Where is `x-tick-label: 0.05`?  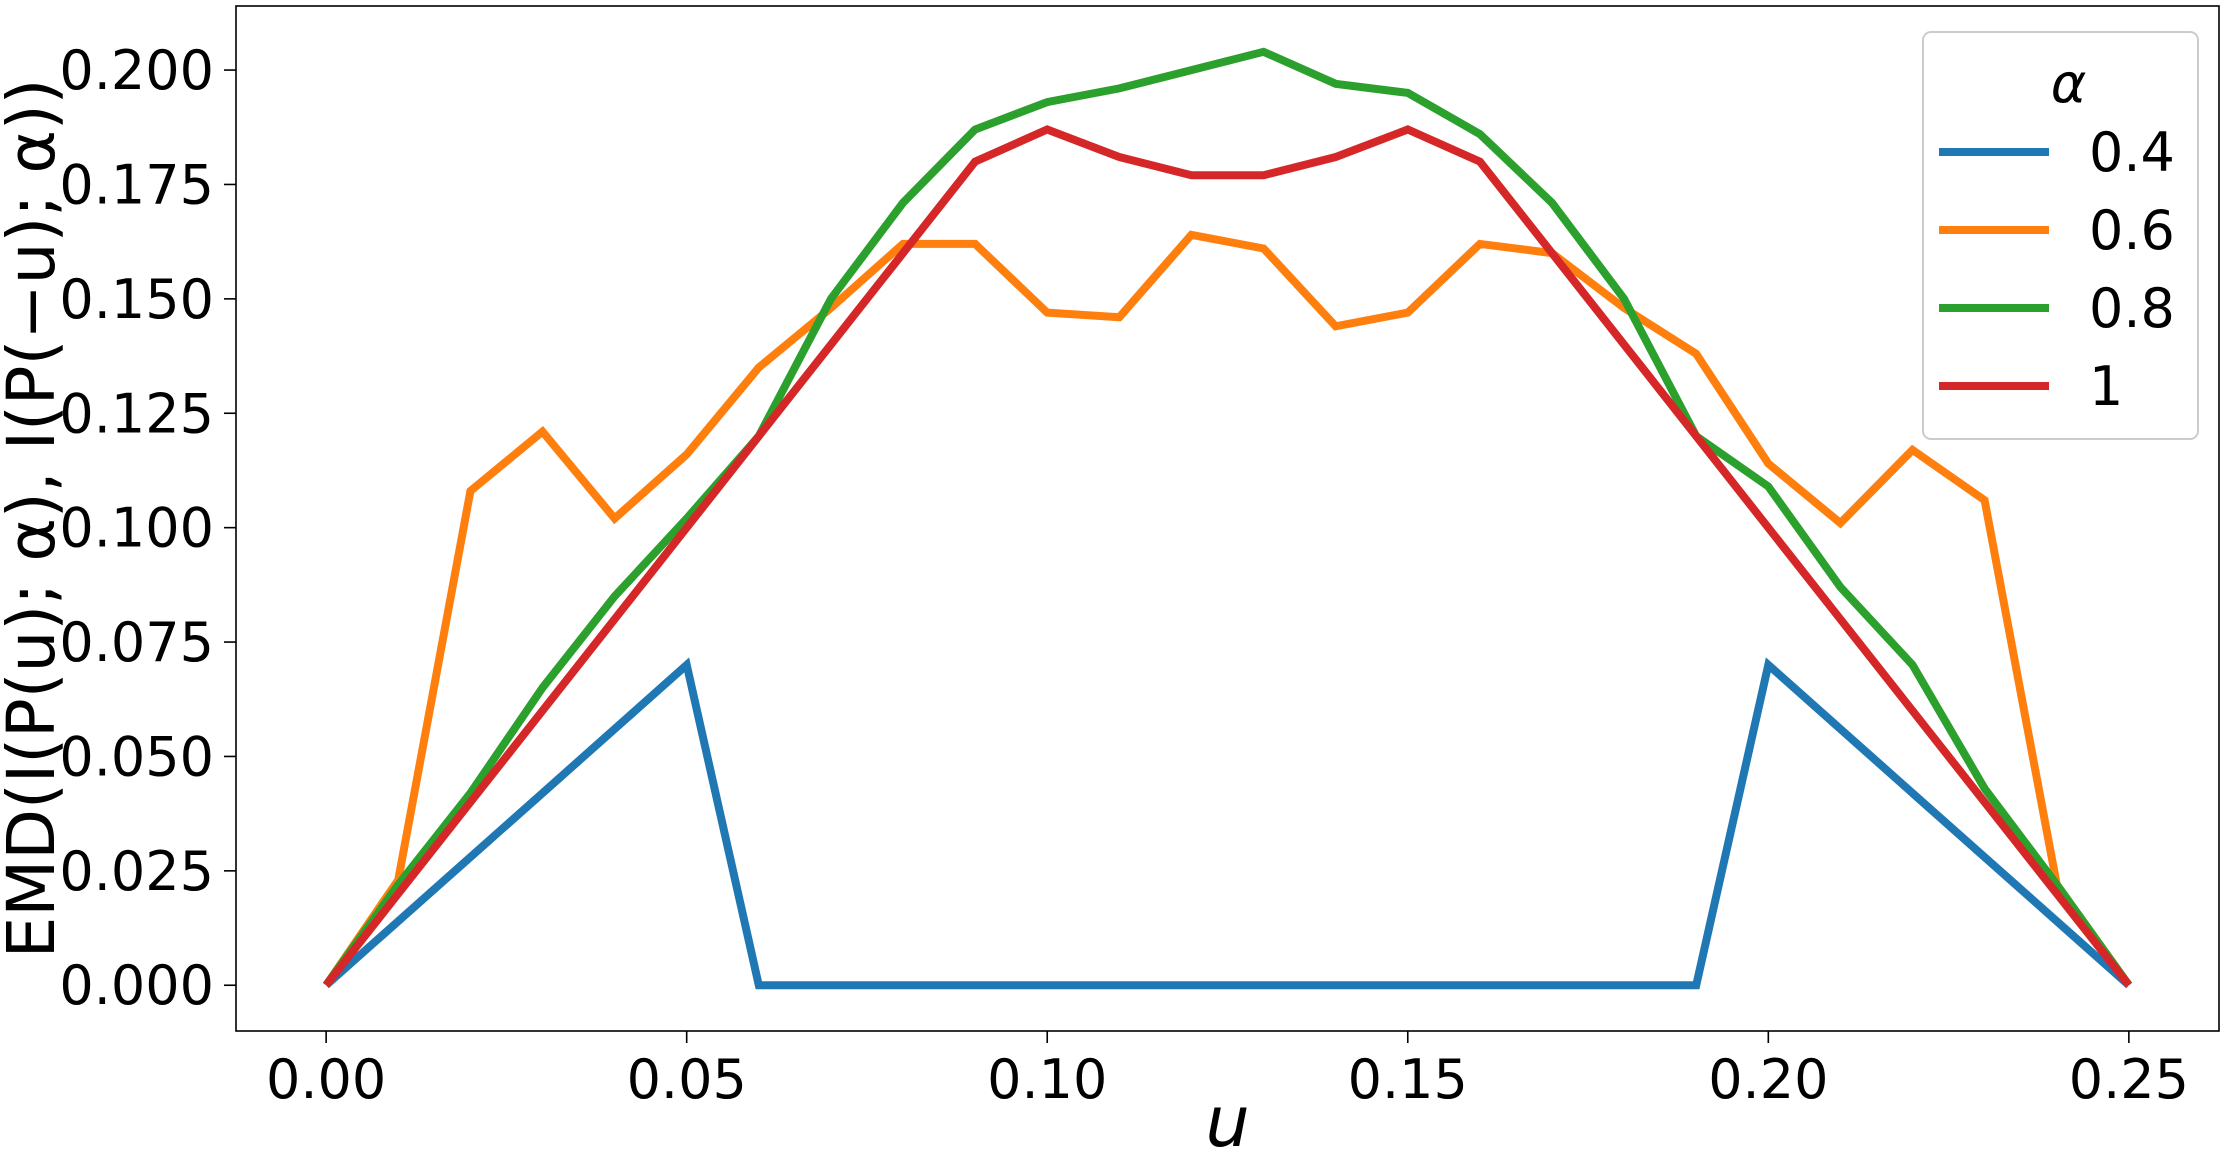
x-tick-label: 0.05 is located at coordinates (687, 1079).